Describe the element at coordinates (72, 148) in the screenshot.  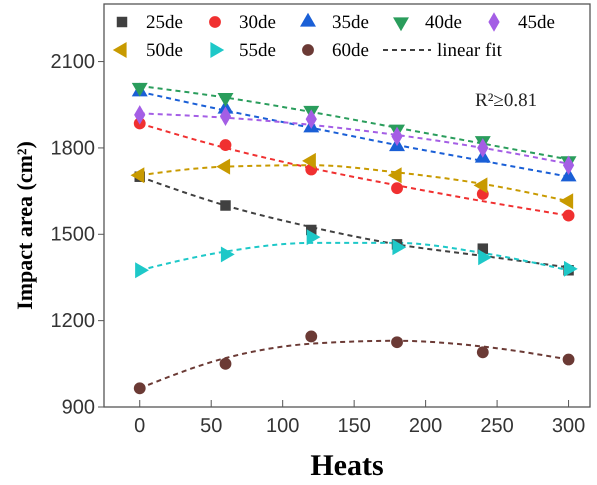
I see `y-tick-label: 1800` at that location.